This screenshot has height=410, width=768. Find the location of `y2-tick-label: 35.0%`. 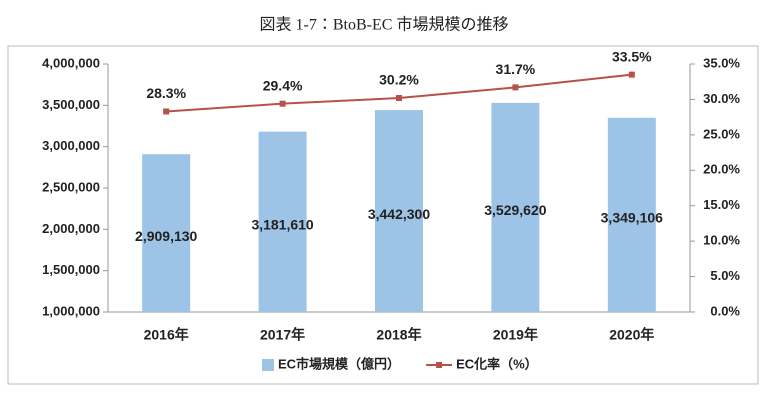

y2-tick-label: 35.0% is located at coordinates (721, 62).